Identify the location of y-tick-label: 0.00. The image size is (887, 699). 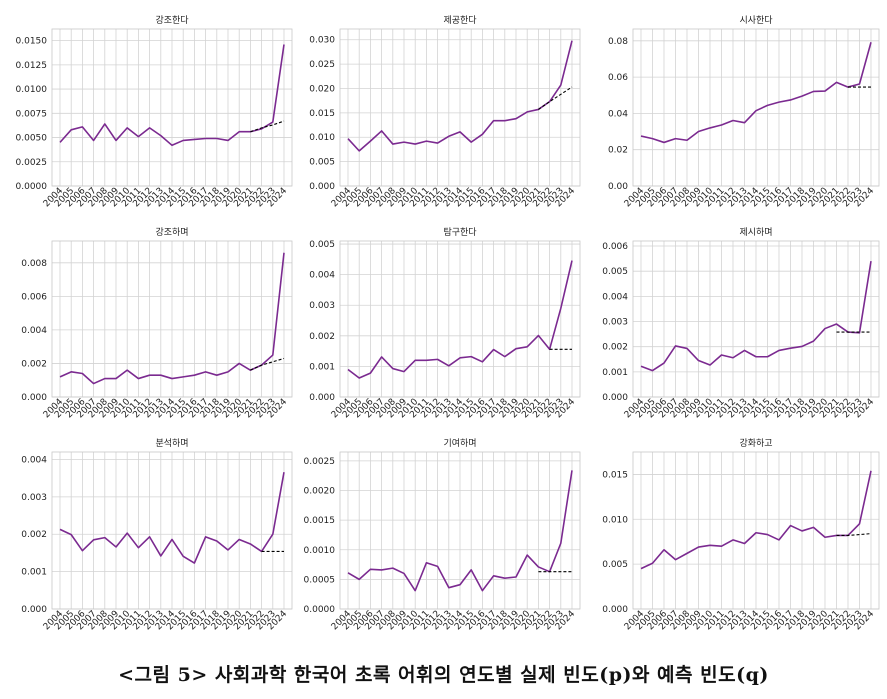
(618, 187).